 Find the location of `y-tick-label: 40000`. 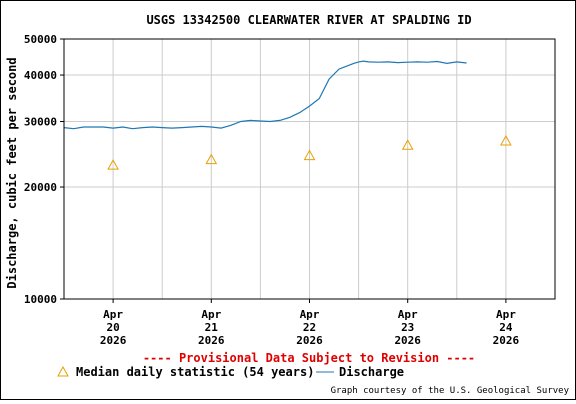

y-tick-label: 40000 is located at coordinates (40, 75).